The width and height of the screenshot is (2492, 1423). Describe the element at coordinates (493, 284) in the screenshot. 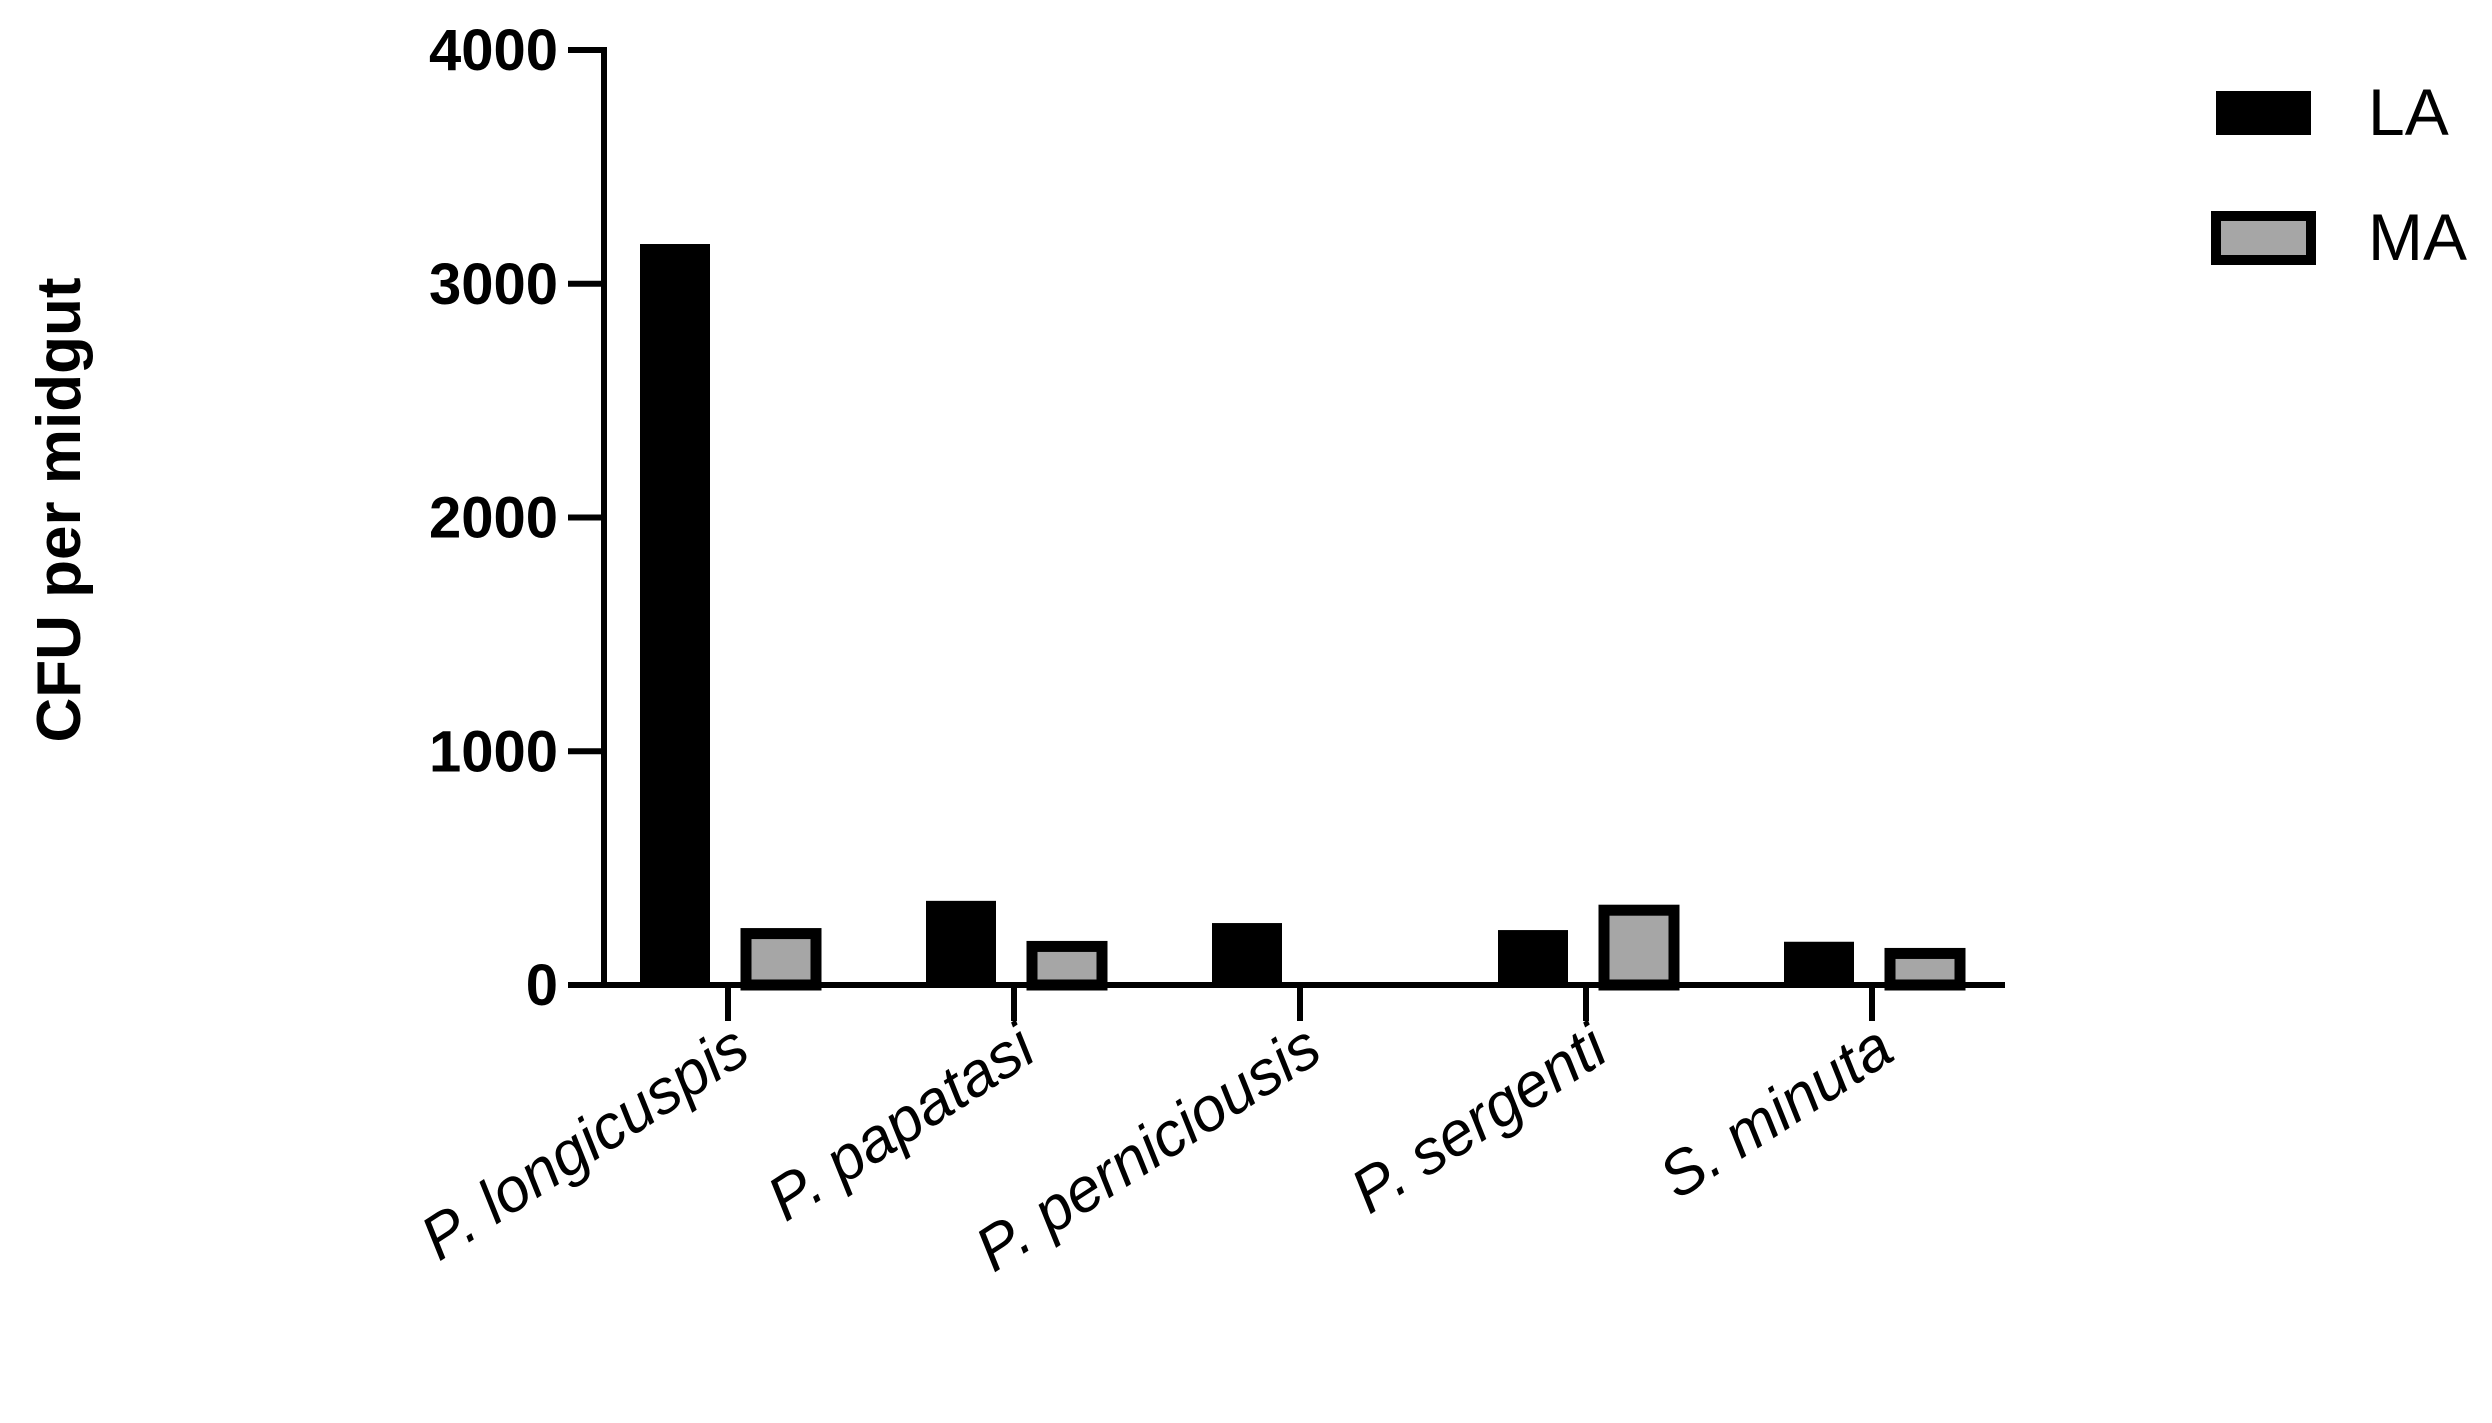

I see `y-tick-label-3000: 3000` at that location.